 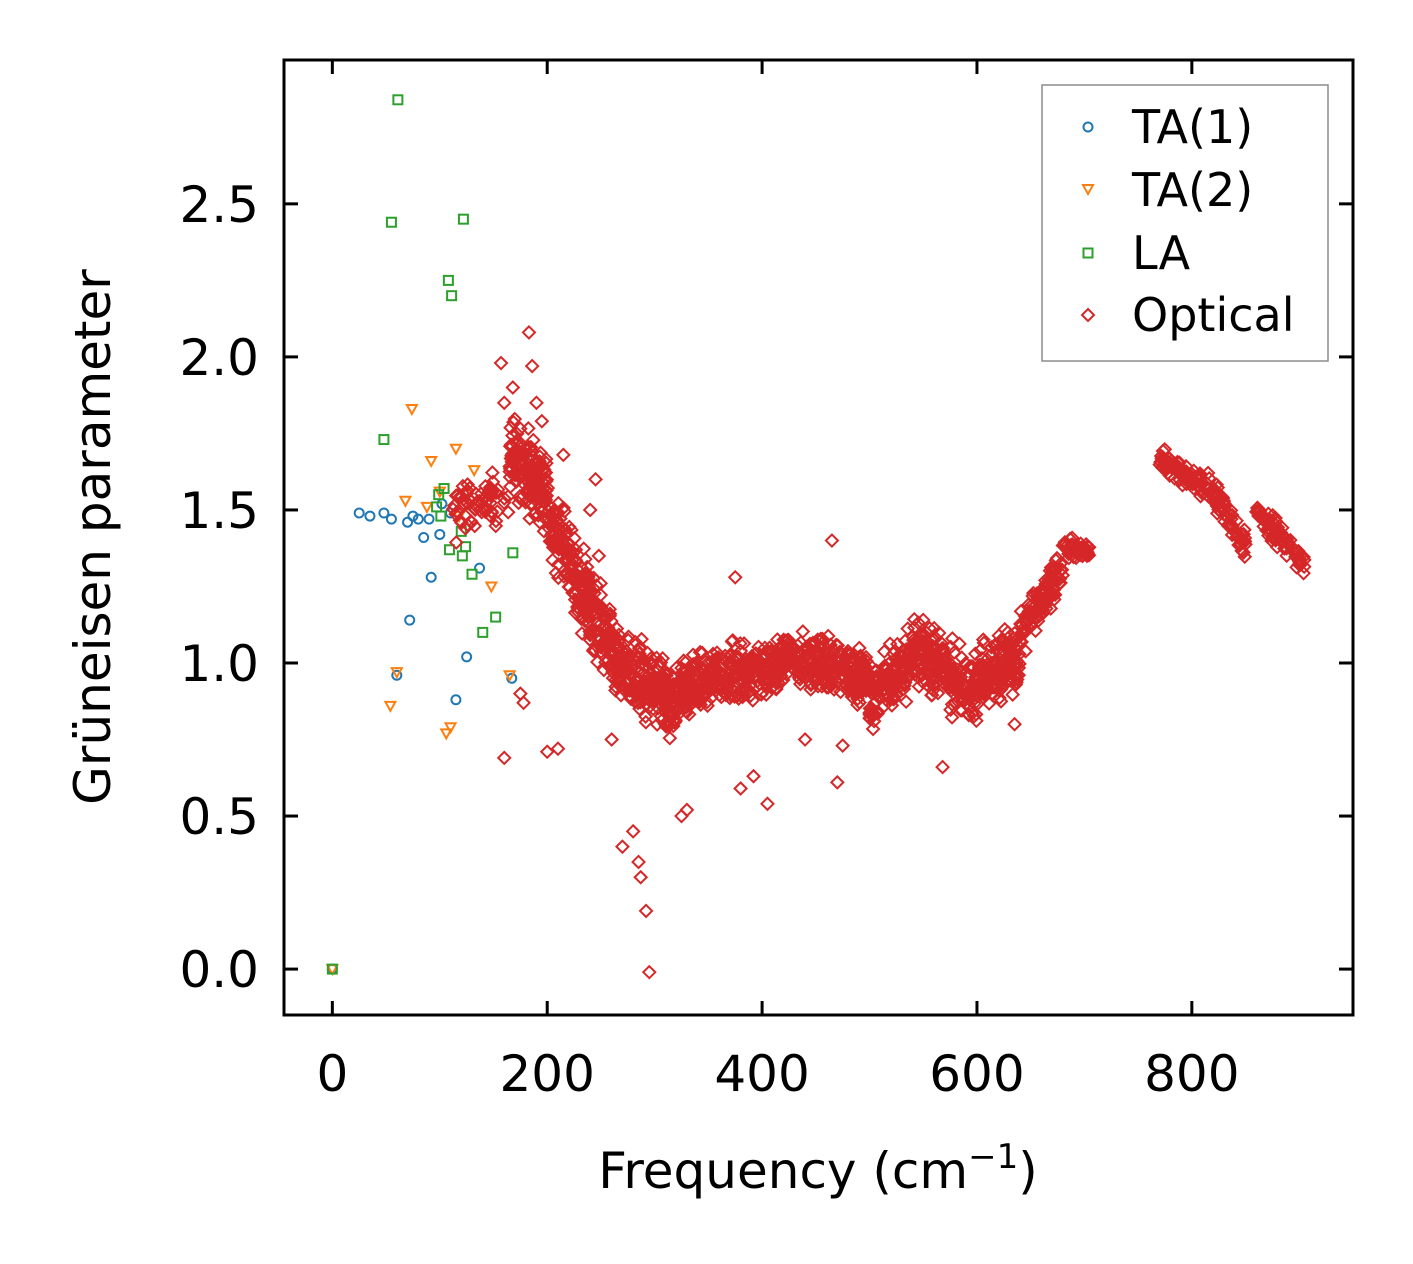 I want to click on x-axis-label: Frequency (cm−1), so click(x=818, y=1168).